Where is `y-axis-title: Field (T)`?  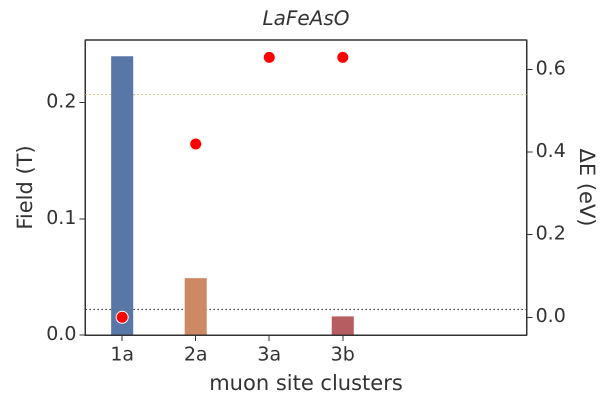 y-axis-title: Field (T) is located at coordinates (25, 187).